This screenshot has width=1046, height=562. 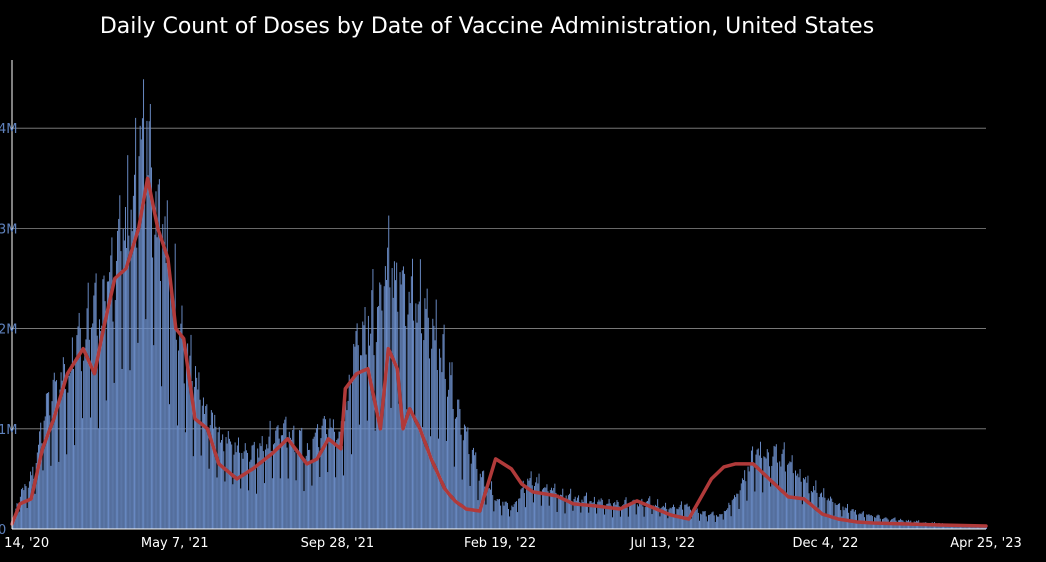 I want to click on x-tick-label: May 7, '21, so click(x=175, y=543).